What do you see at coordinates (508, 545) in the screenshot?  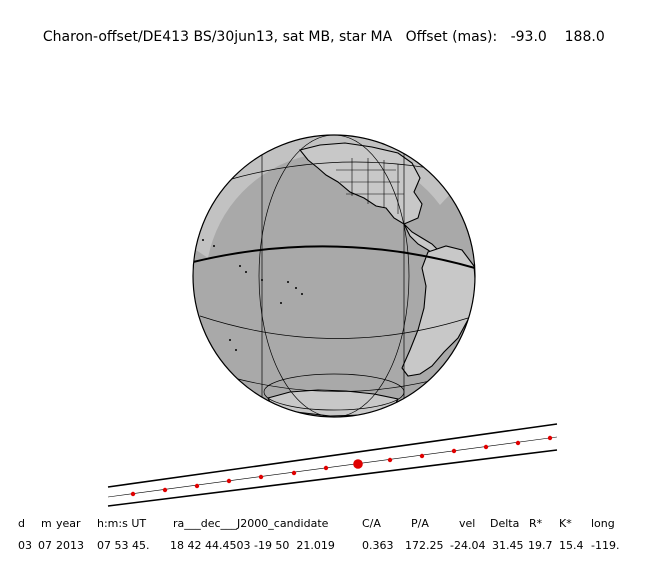 I see `value-delta: 31.45` at bounding box center [508, 545].